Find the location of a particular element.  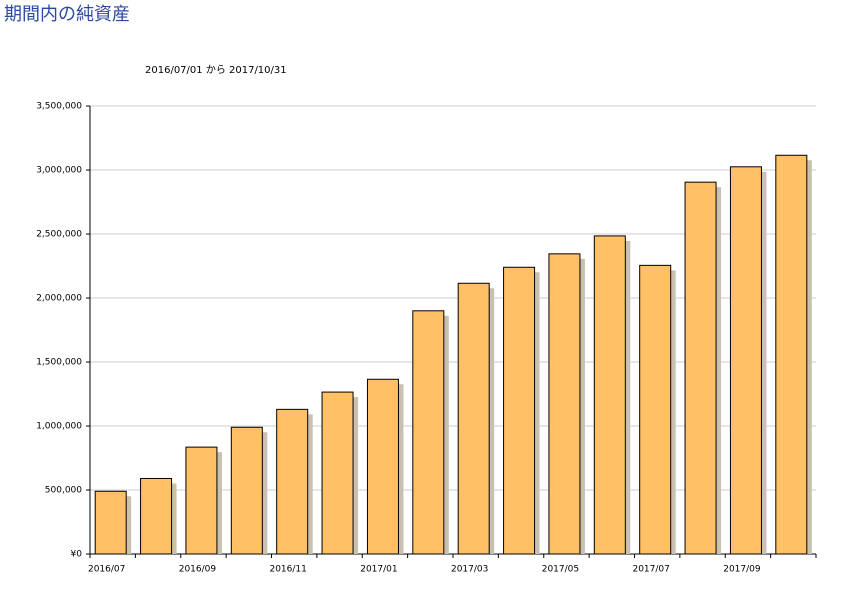

x-tick-label: 2016/11 is located at coordinates (287, 570).